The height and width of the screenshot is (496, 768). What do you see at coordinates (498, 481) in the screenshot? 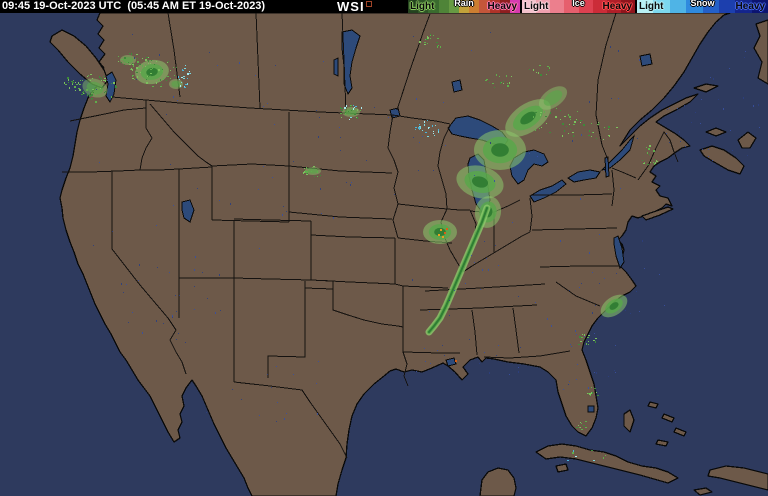
I see `yucatan` at bounding box center [498, 481].